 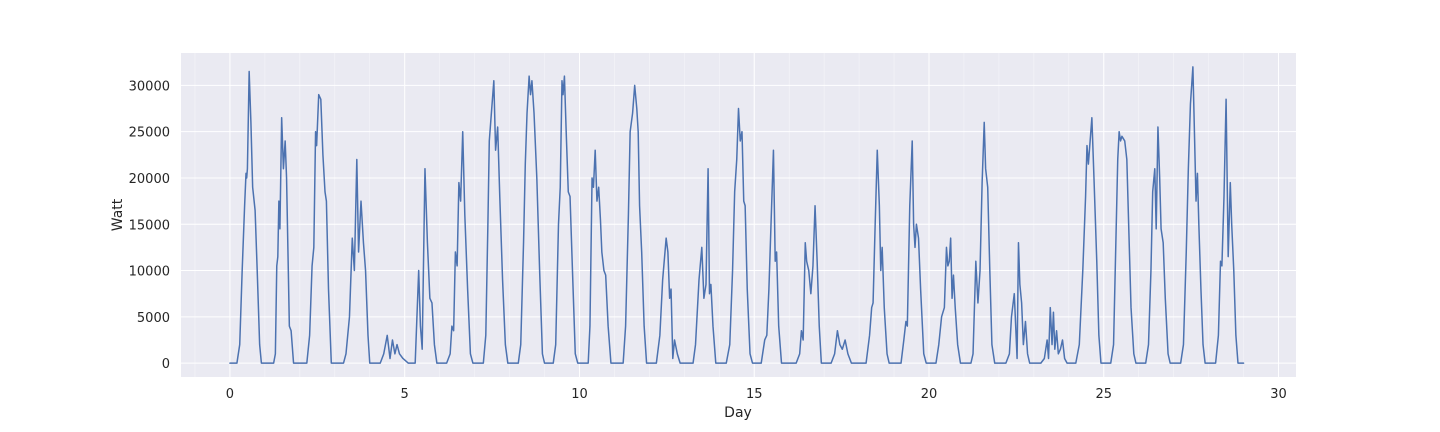 I want to click on x-axis-label: Day, so click(x=738, y=413).